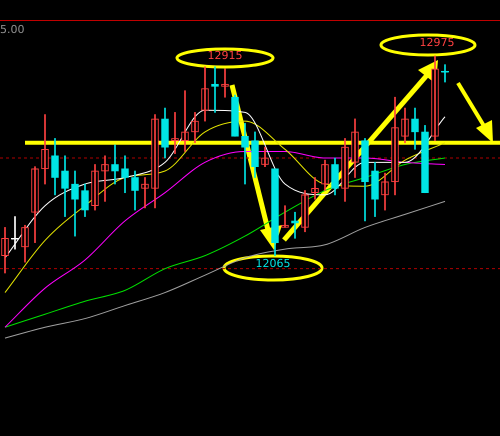 The width and height of the screenshot is (500, 436). Describe the element at coordinates (225, 55) in the screenshot. I see `annotation: 12915` at that location.